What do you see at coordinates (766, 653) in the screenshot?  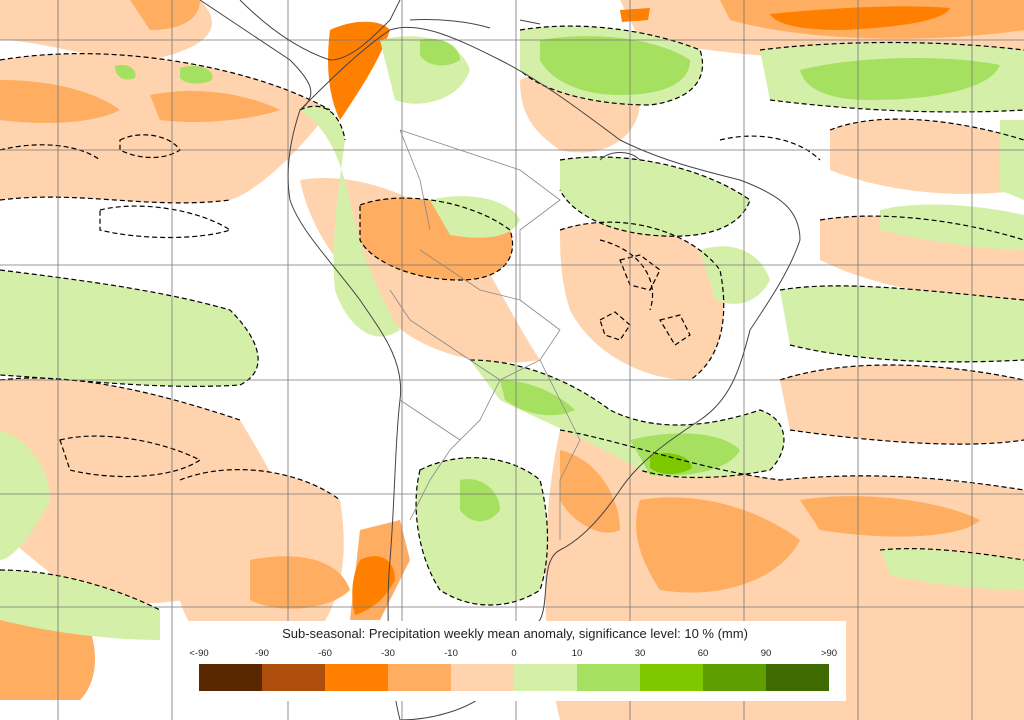 I see `legend-tick-label: 90` at bounding box center [766, 653].